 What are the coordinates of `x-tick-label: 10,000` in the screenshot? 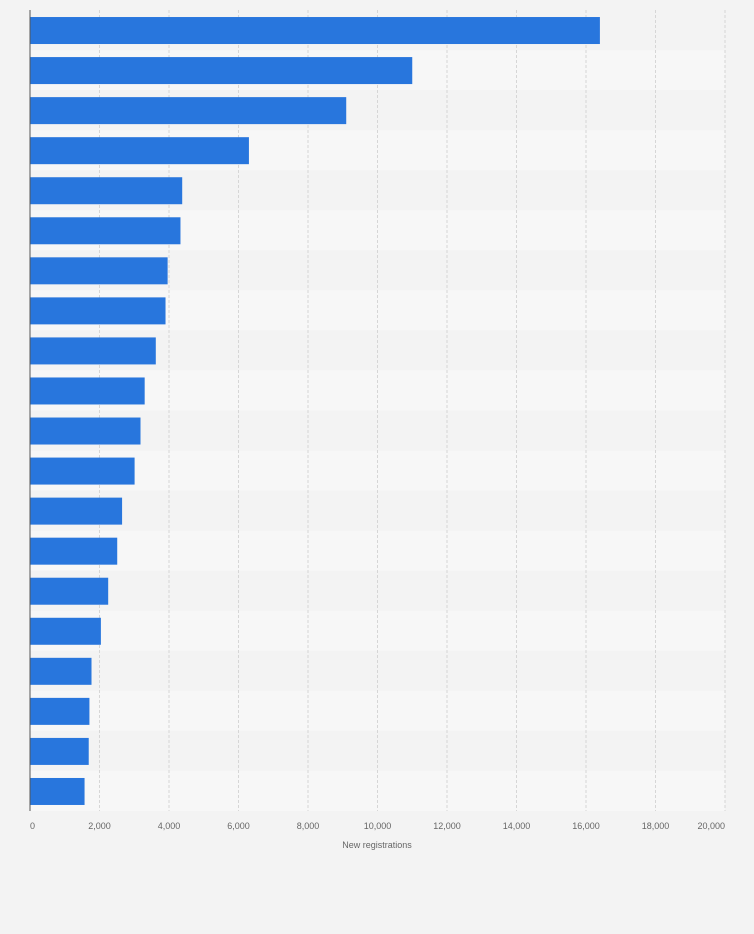 It's located at (378, 826).